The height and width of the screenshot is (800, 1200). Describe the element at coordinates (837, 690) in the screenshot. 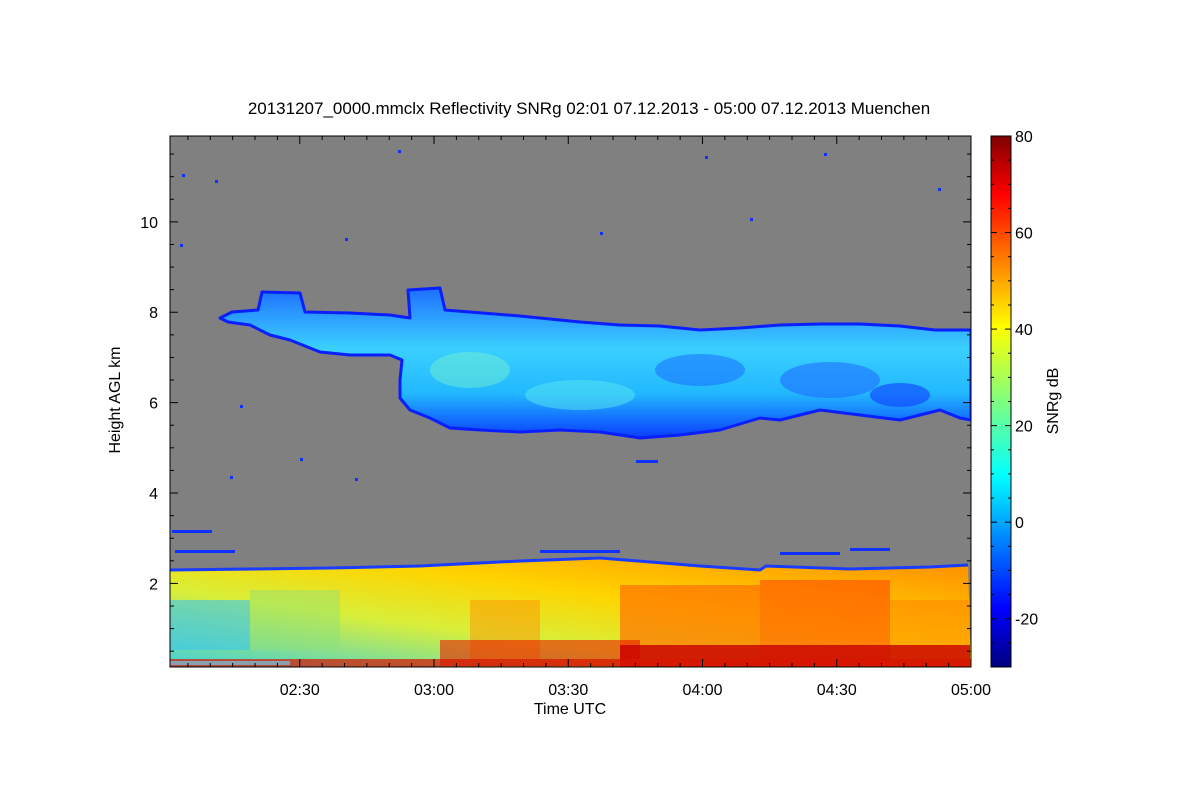

I see `x-tick-label: 04:30` at that location.